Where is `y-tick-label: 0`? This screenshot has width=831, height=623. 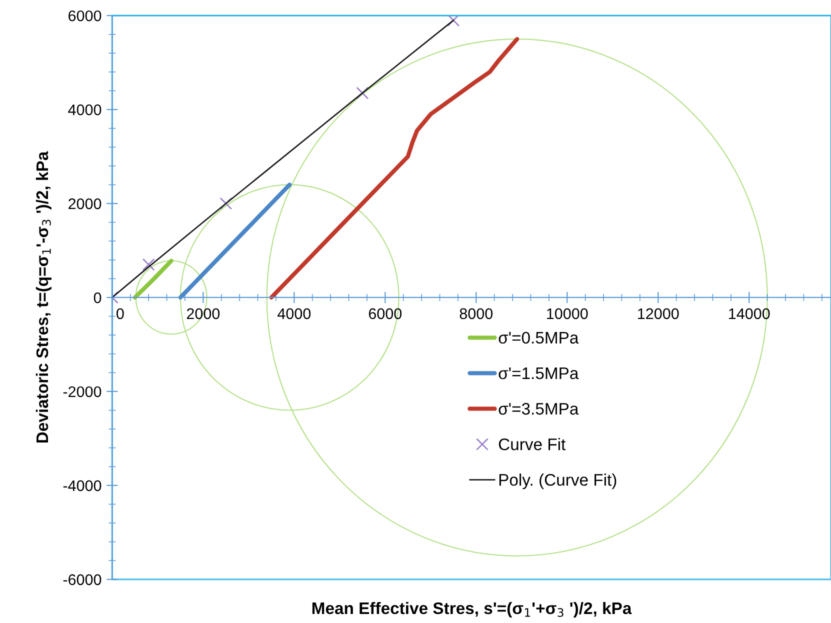 y-tick-label: 0 is located at coordinates (98, 298).